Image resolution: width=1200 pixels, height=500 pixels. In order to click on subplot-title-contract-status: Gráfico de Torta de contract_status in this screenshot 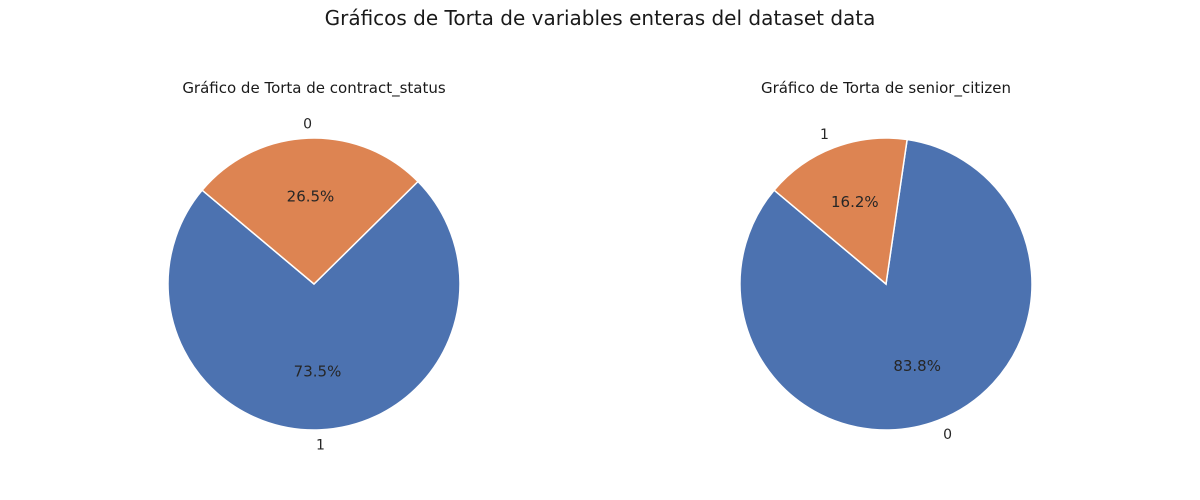, I will do `click(314, 88)`.